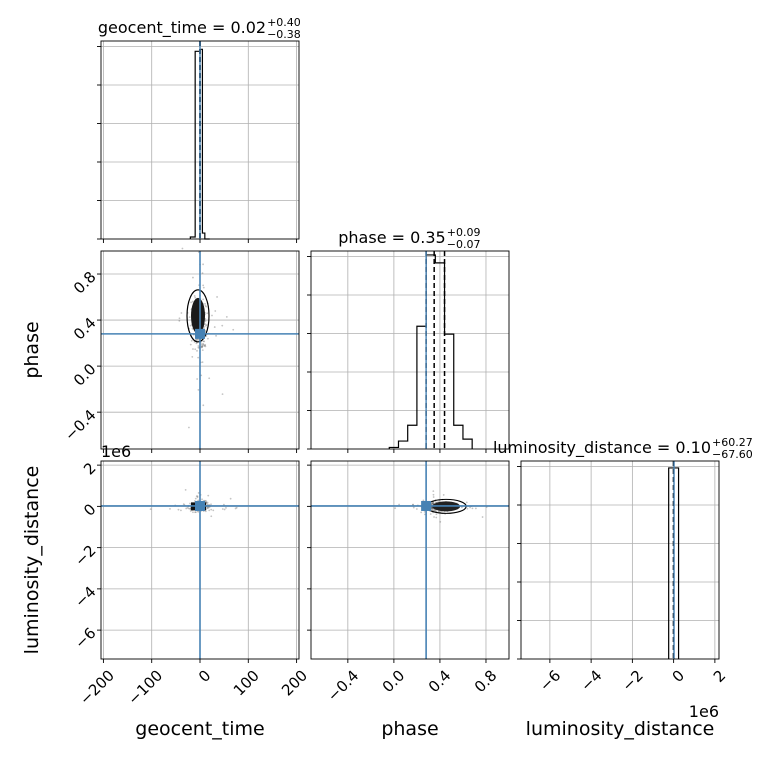 The height and width of the screenshot is (760, 760). Describe the element at coordinates (199, 729) in the screenshot. I see `x-axis-label-geocent_time: geocent_time` at that location.